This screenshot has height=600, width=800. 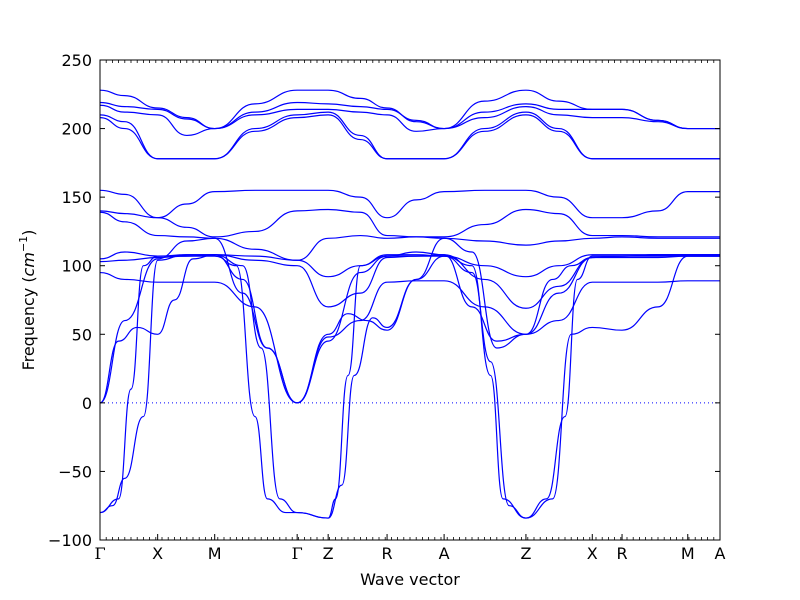 What do you see at coordinates (75, 471) in the screenshot?
I see `y-tick-label: −50` at bounding box center [75, 471].